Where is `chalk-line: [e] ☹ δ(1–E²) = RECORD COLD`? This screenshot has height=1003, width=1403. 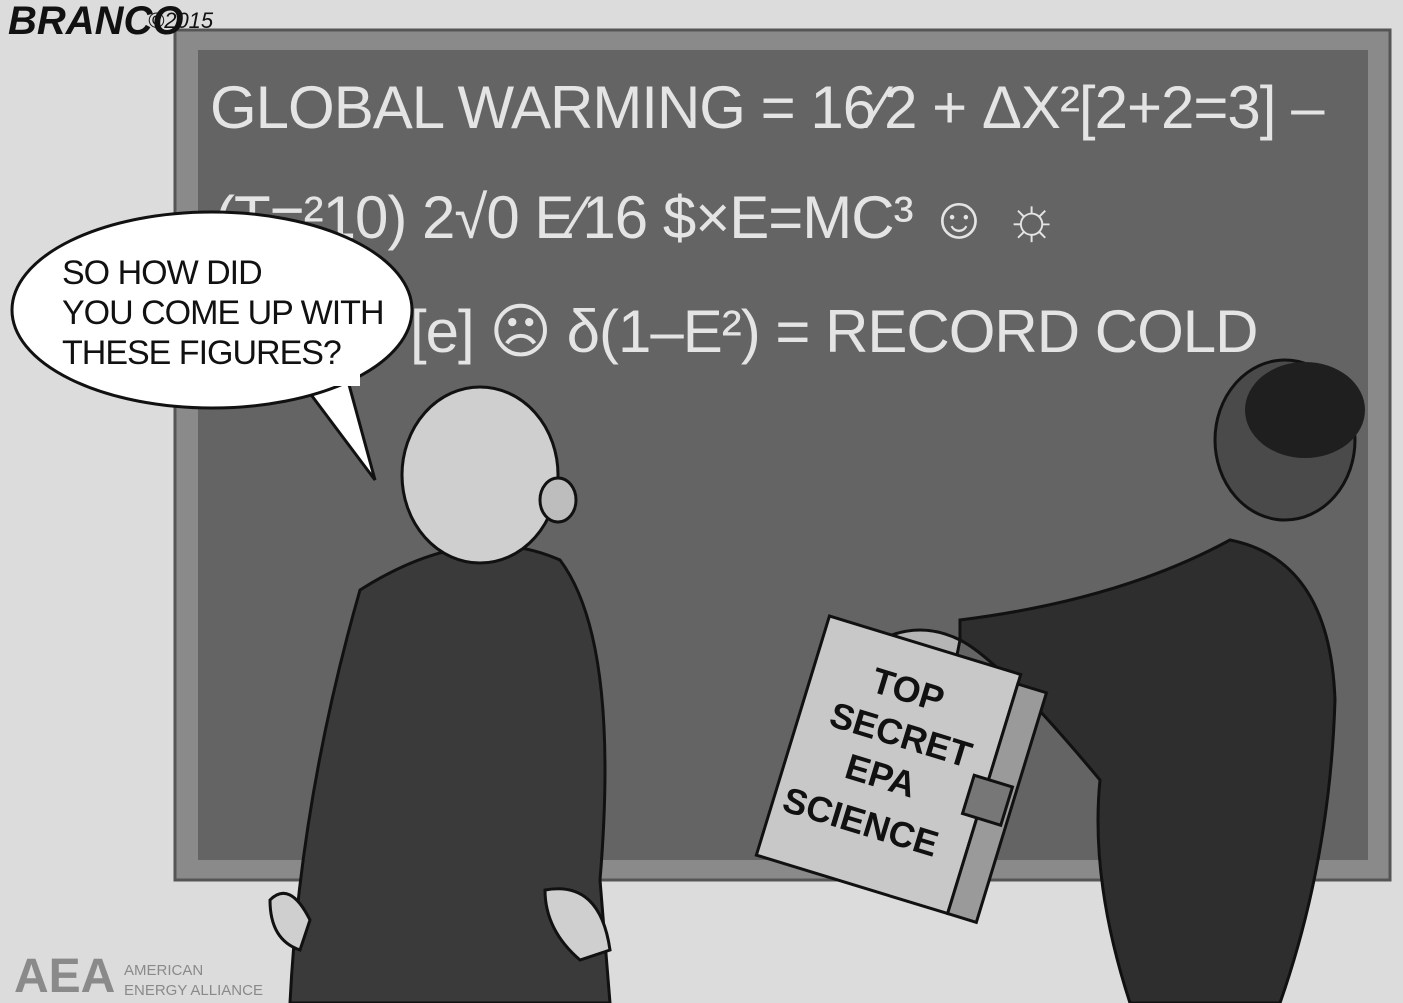
chalk-line: [e] ☹ δ(1–E²) = RECORD COLD is located at coordinates (833, 331).